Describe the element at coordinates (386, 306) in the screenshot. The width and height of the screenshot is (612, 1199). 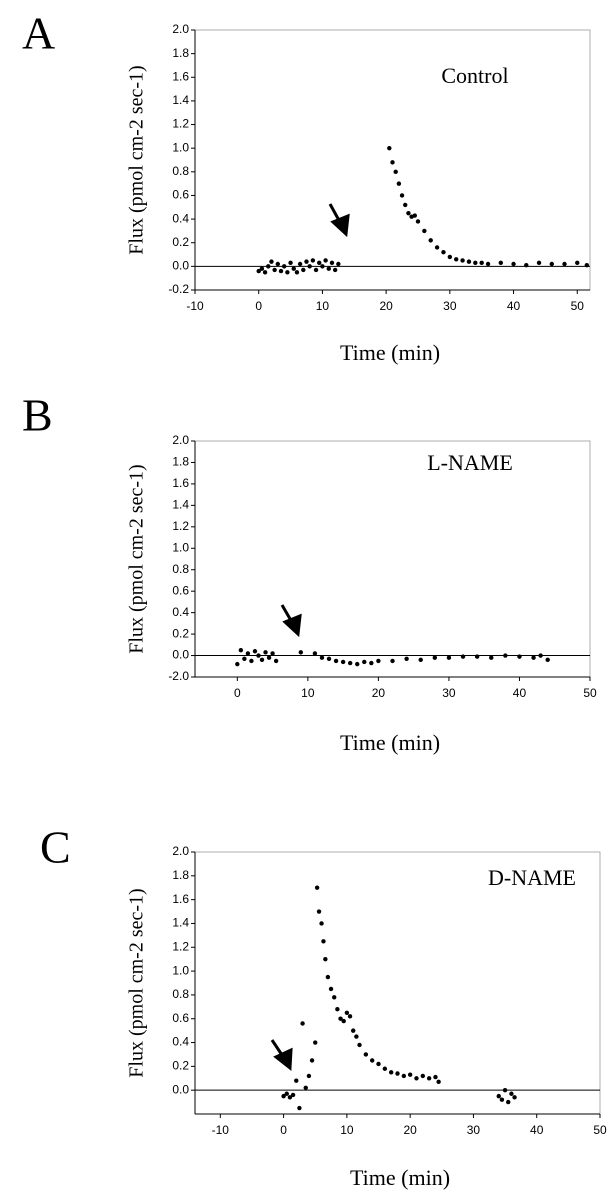
I see `x-tick-label: 20` at that location.